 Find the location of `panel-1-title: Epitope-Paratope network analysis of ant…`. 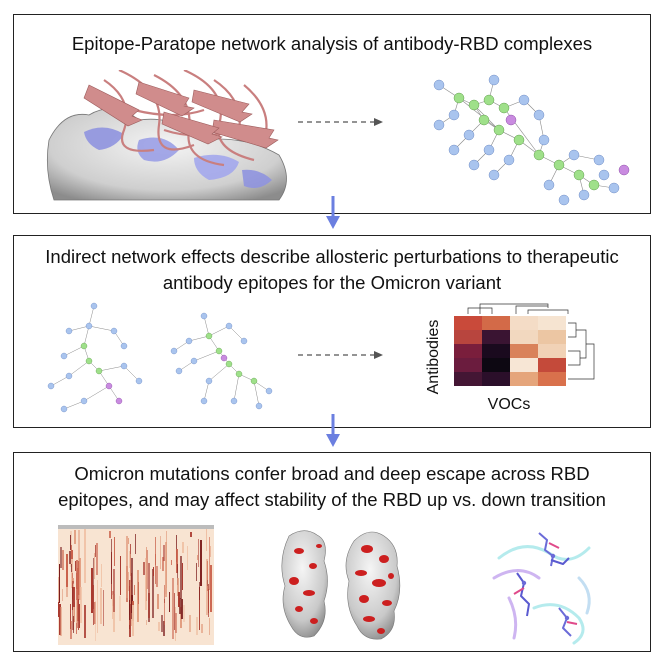

panel-1-title: Epitope-Paratope network analysis of ant… is located at coordinates (332, 43).